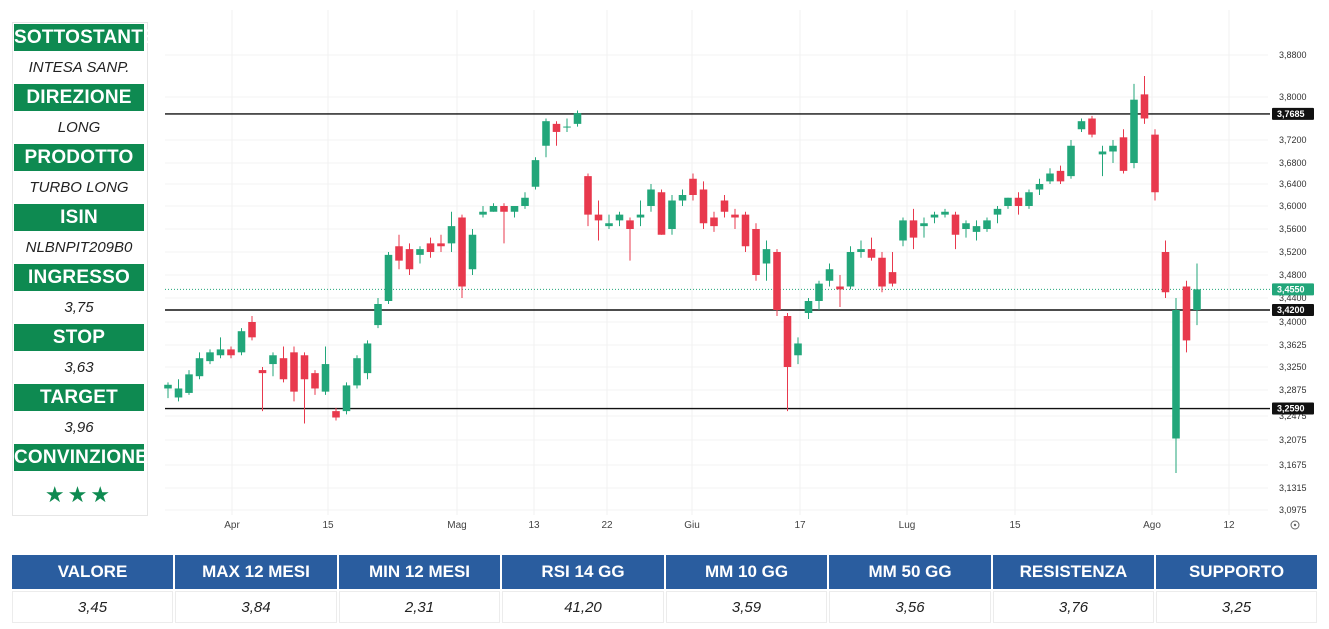  Describe the element at coordinates (1236, 607) in the screenshot. I see `value-supporto: 3,25` at that location.